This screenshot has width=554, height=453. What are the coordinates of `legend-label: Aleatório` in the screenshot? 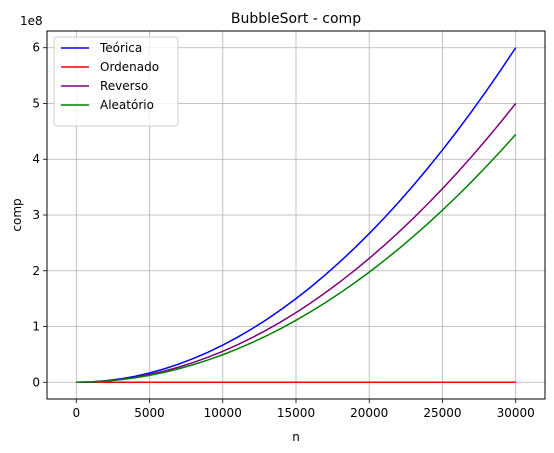 It's located at (127, 105).